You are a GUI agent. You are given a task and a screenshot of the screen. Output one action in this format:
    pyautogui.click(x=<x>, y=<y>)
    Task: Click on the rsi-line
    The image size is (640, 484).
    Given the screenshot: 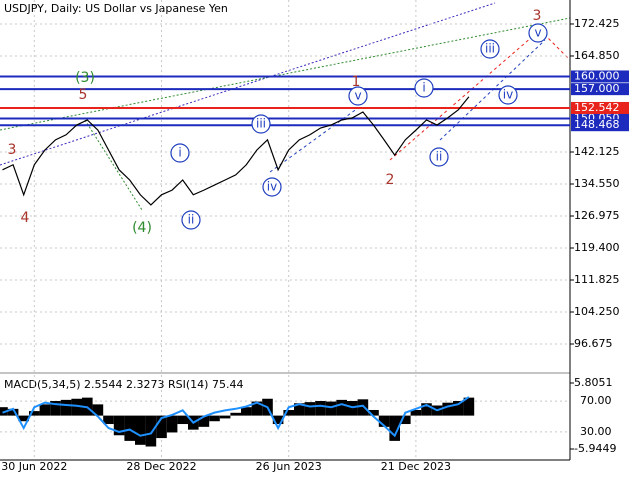 What is the action you would take?
    pyautogui.click(x=236, y=417)
    